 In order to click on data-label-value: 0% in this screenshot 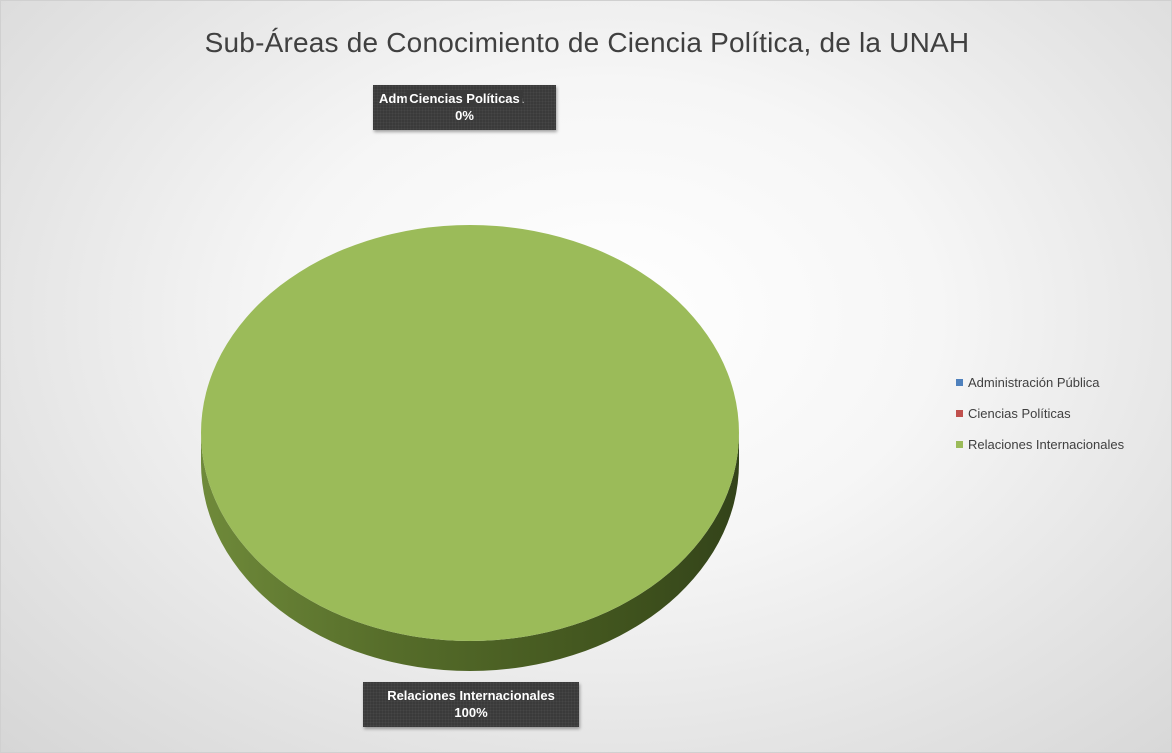, I will do `click(464, 115)`.